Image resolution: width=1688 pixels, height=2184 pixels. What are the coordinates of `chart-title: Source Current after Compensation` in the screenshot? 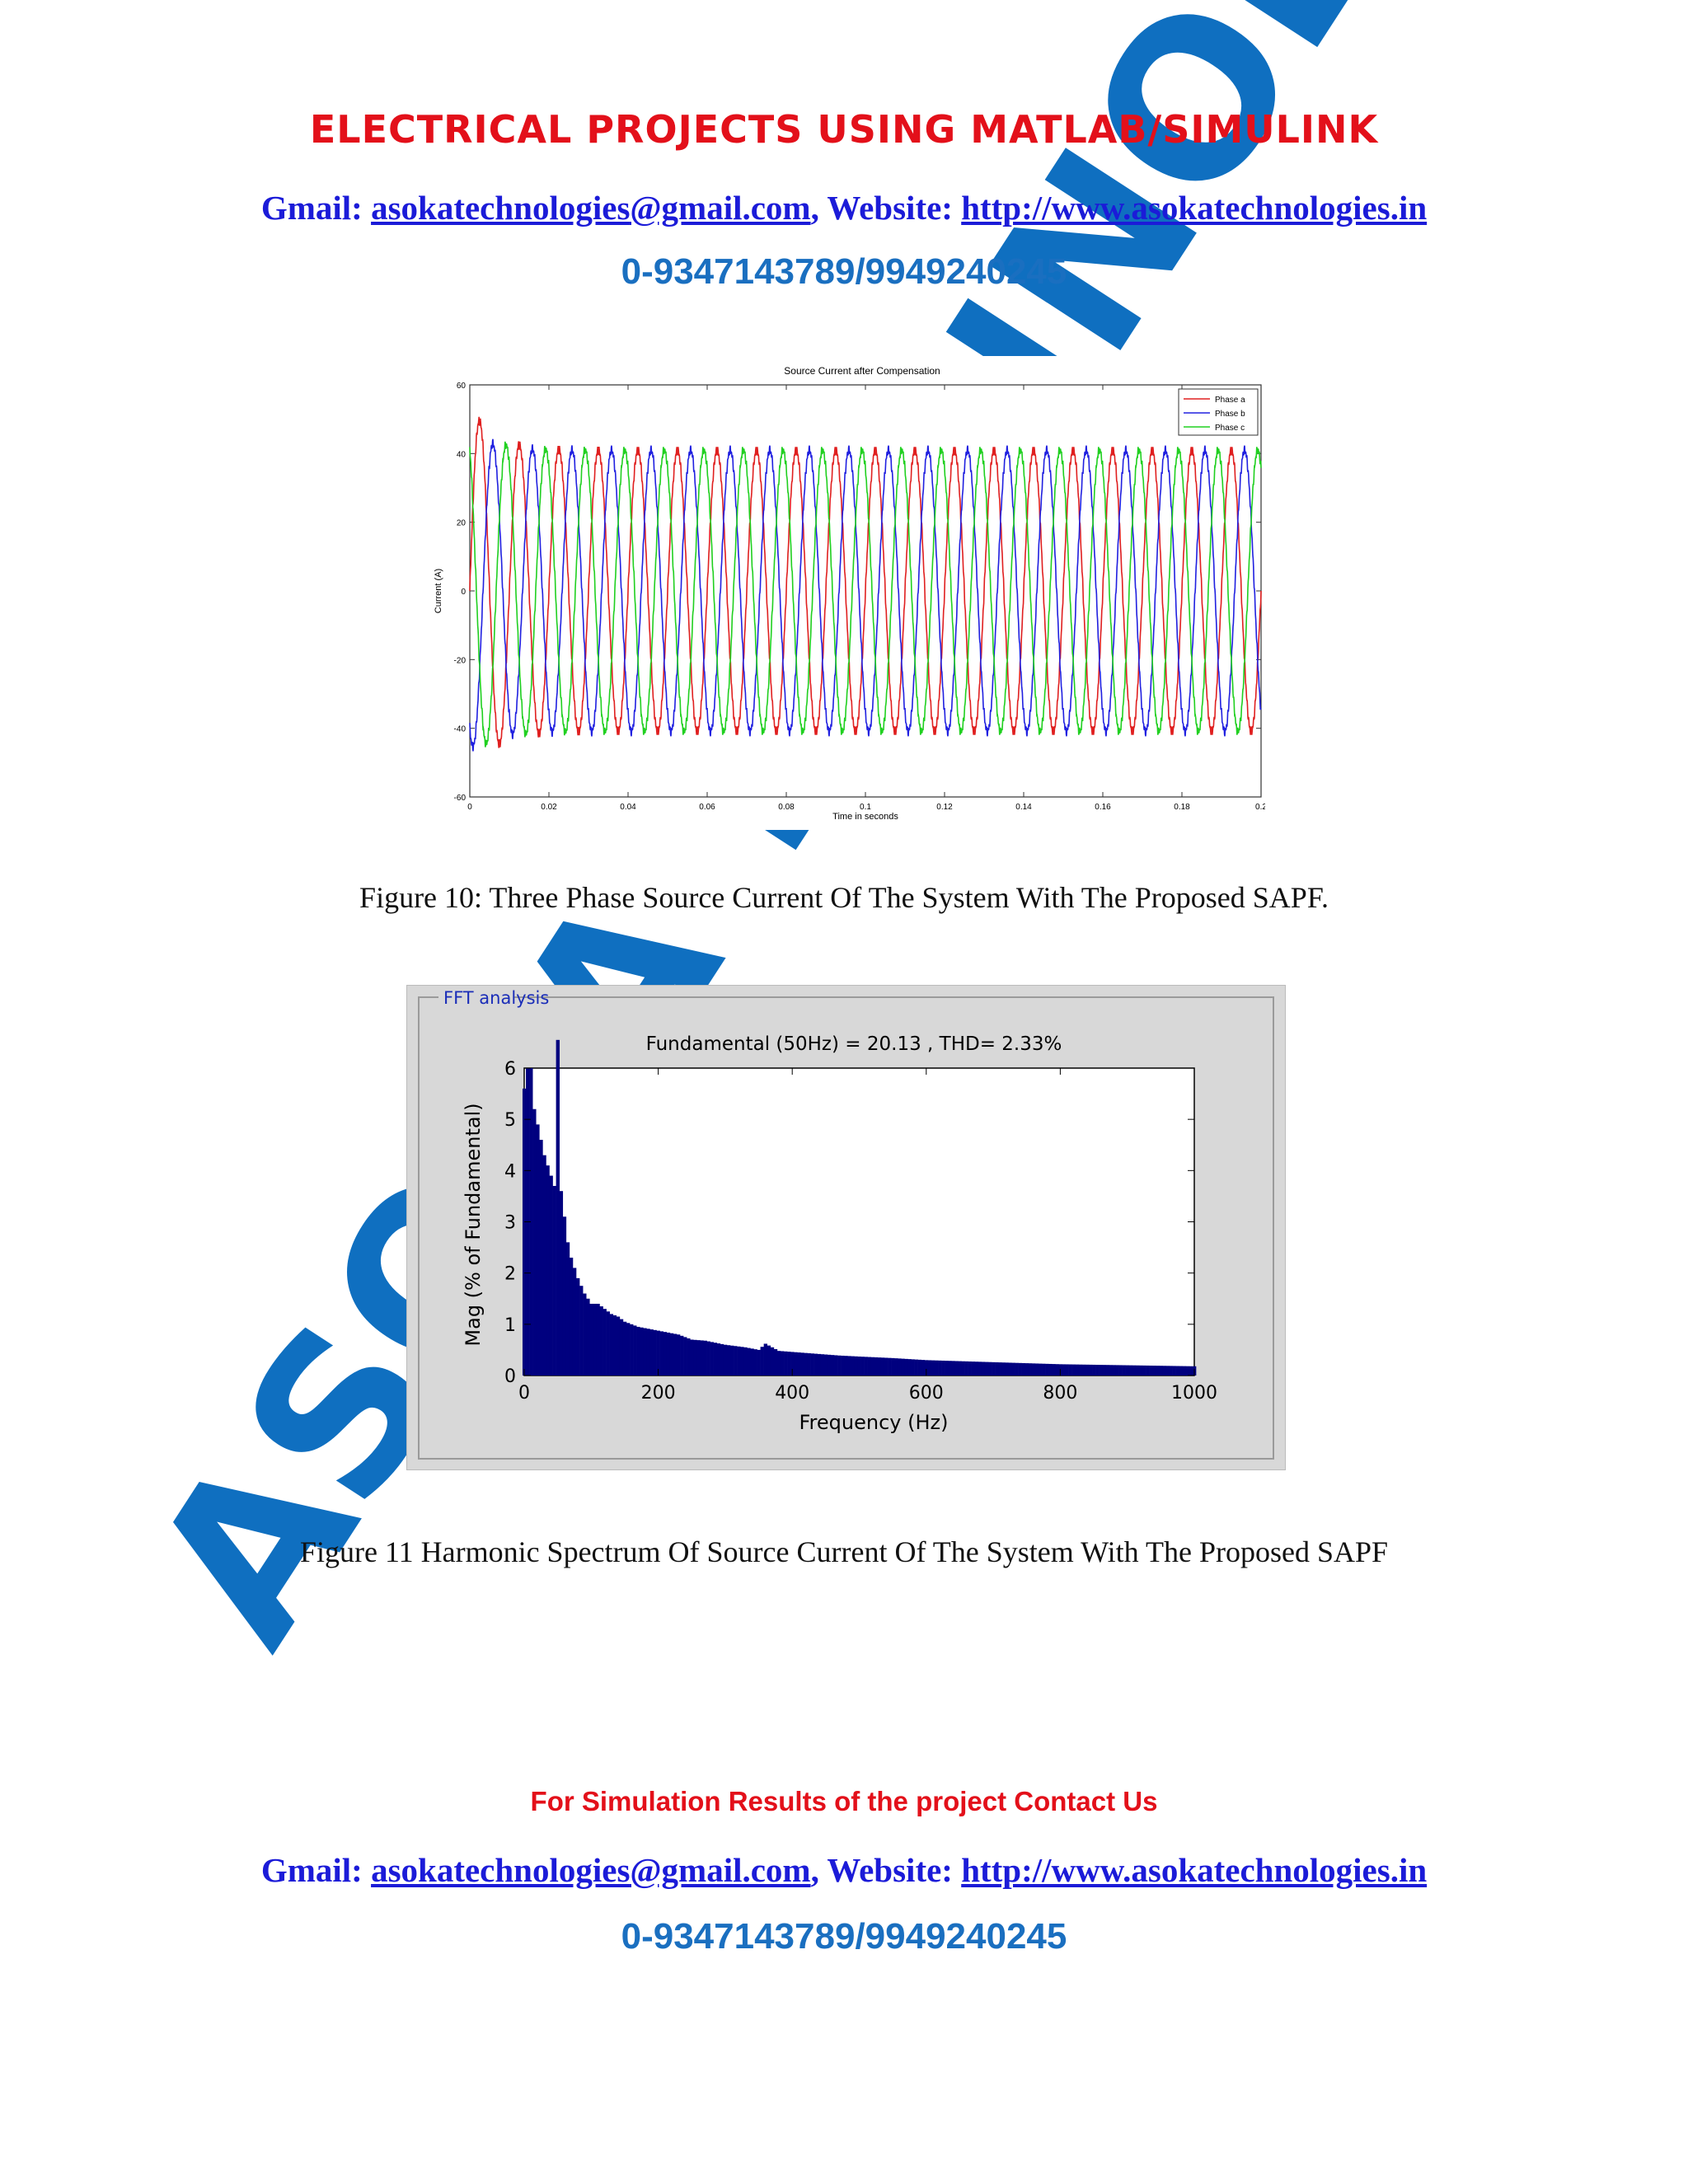 It's located at (862, 371).